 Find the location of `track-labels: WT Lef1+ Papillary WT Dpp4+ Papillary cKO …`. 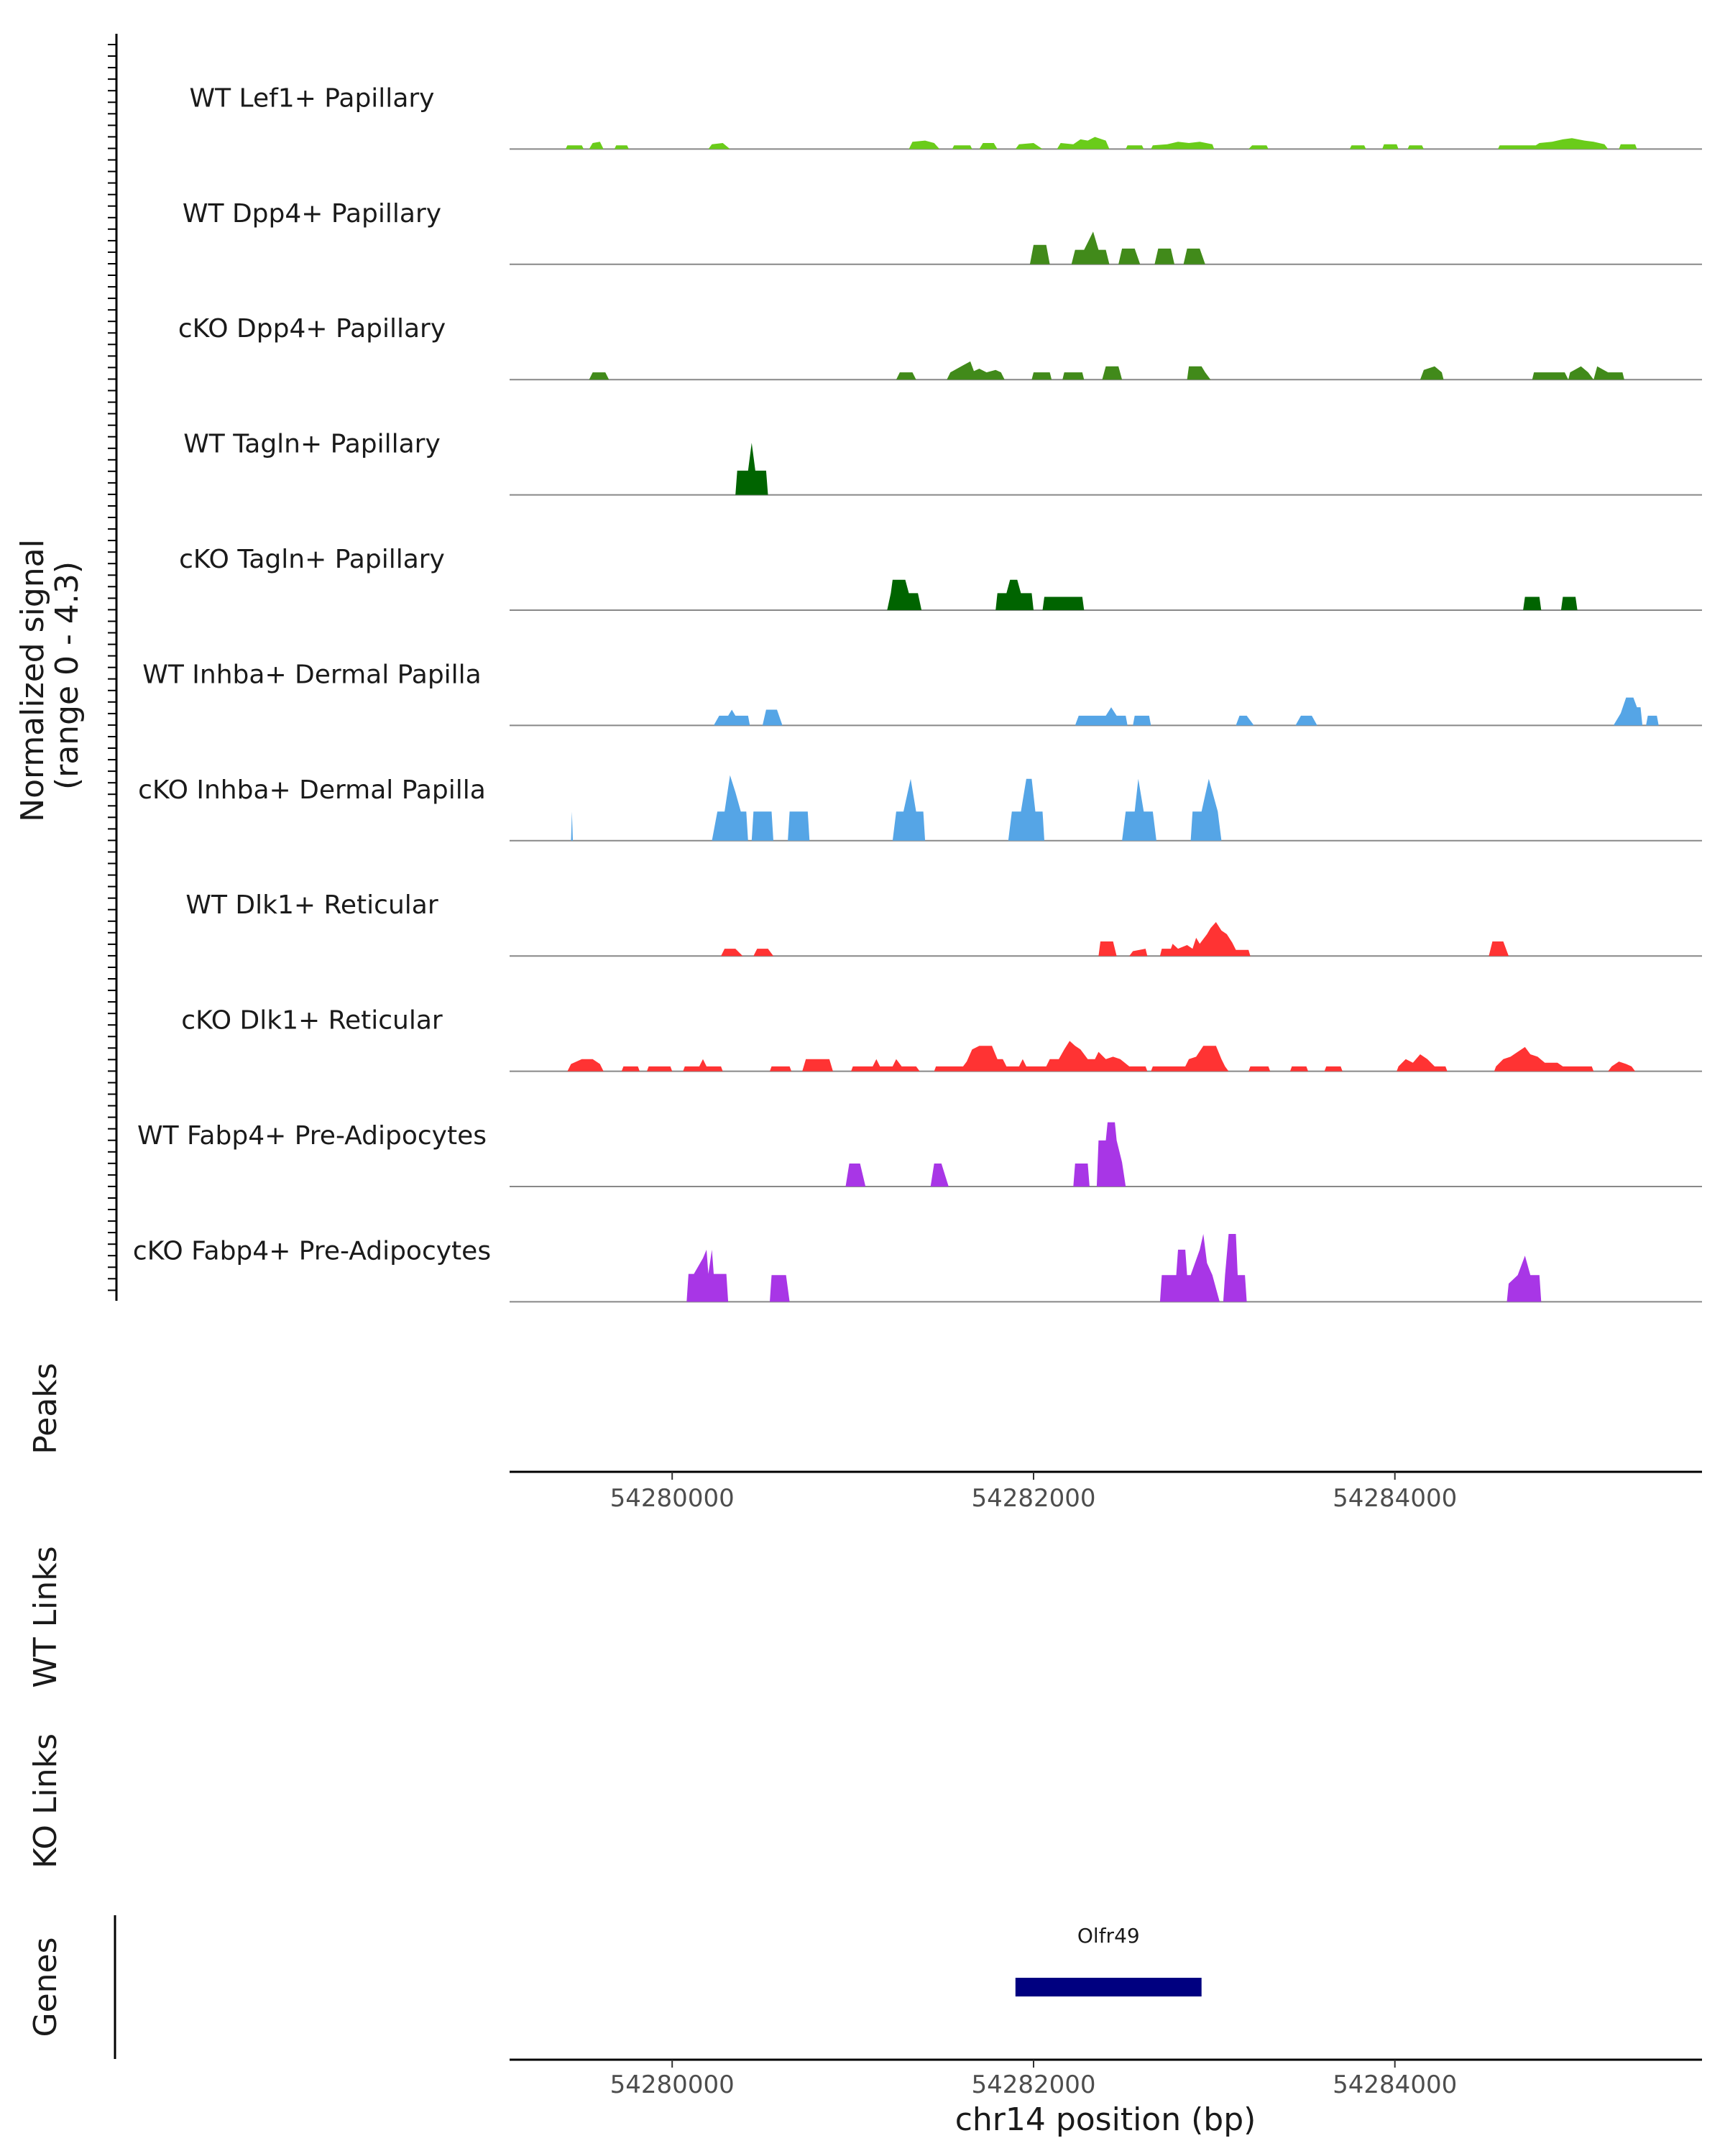

track-labels: WT Lef1+ Papillary WT Dpp4+ Papillary cKO … is located at coordinates (312, 674).